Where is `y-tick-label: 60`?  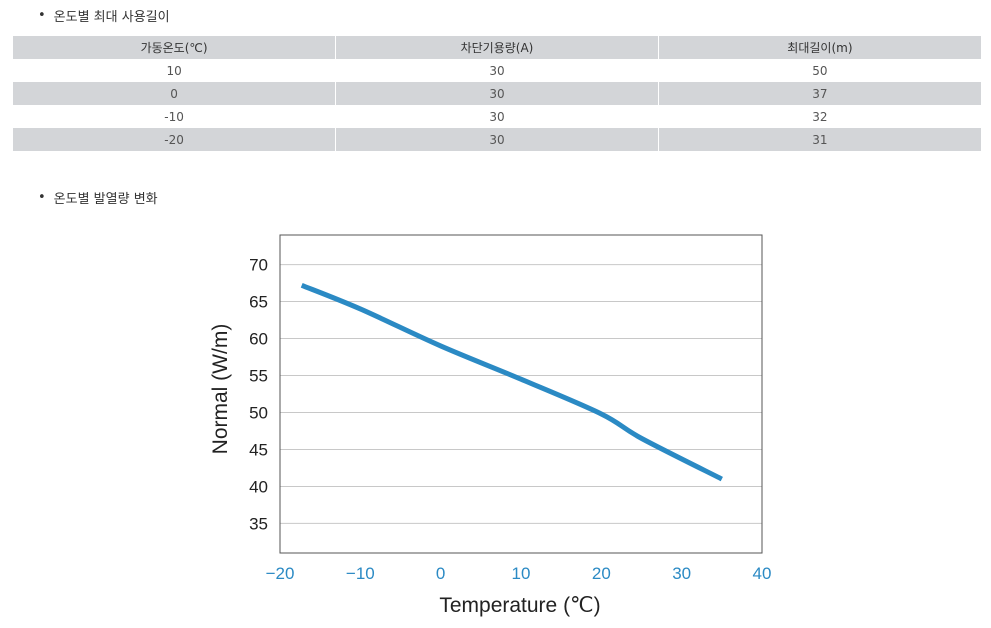
y-tick-label: 60 is located at coordinates (258, 339).